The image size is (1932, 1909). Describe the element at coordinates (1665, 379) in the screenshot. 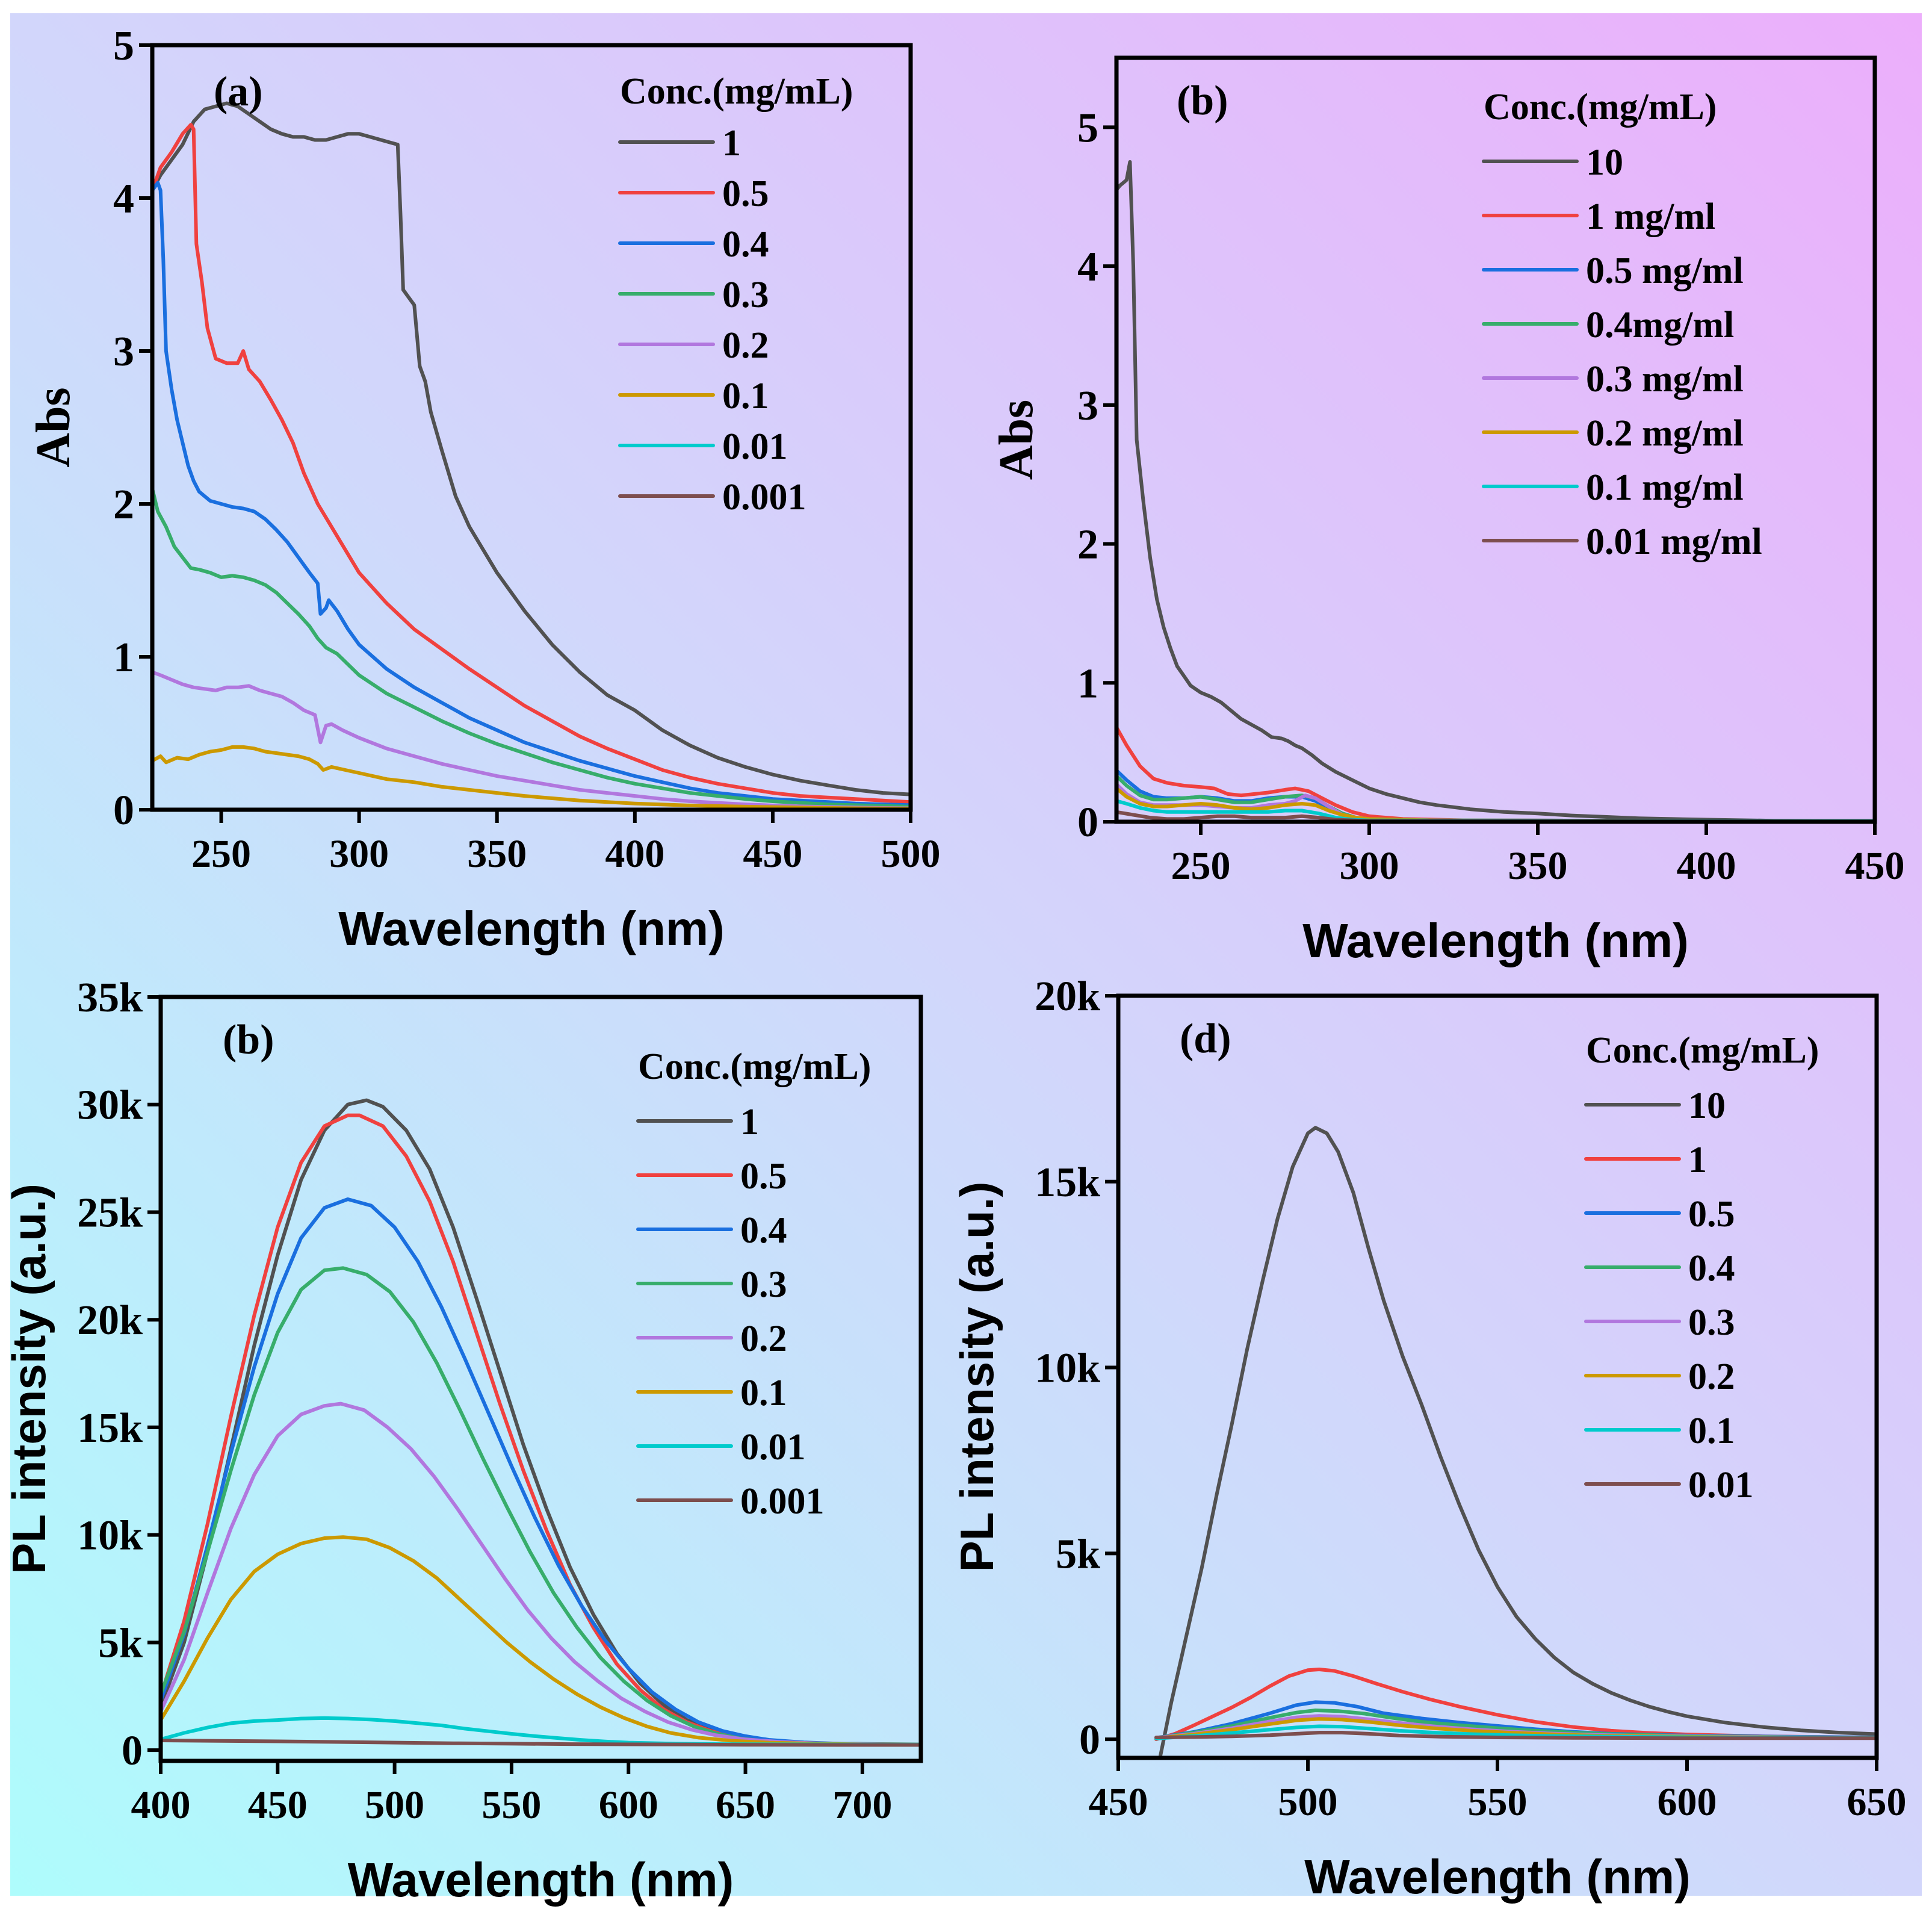

I see `legend-entry-label: 0.3 mg/ml` at that location.